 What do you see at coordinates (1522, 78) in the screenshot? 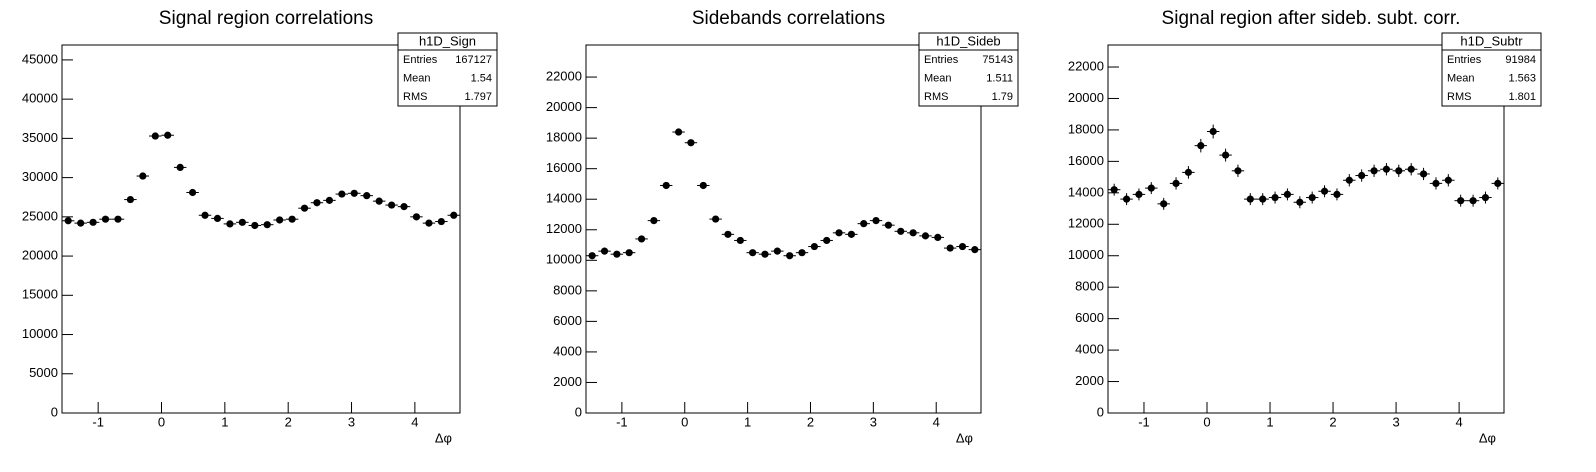
I see `stats-value: 1.563` at bounding box center [1522, 78].